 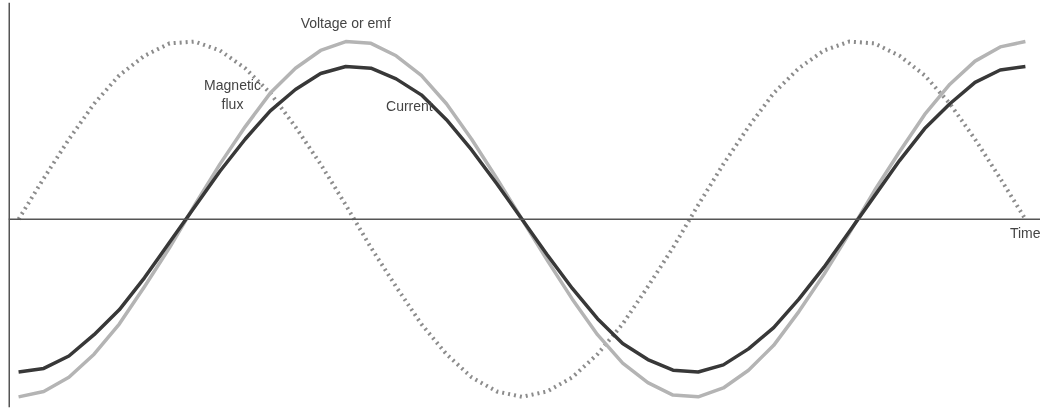 I want to click on series-label: Magnetic flux, so click(x=232, y=95).